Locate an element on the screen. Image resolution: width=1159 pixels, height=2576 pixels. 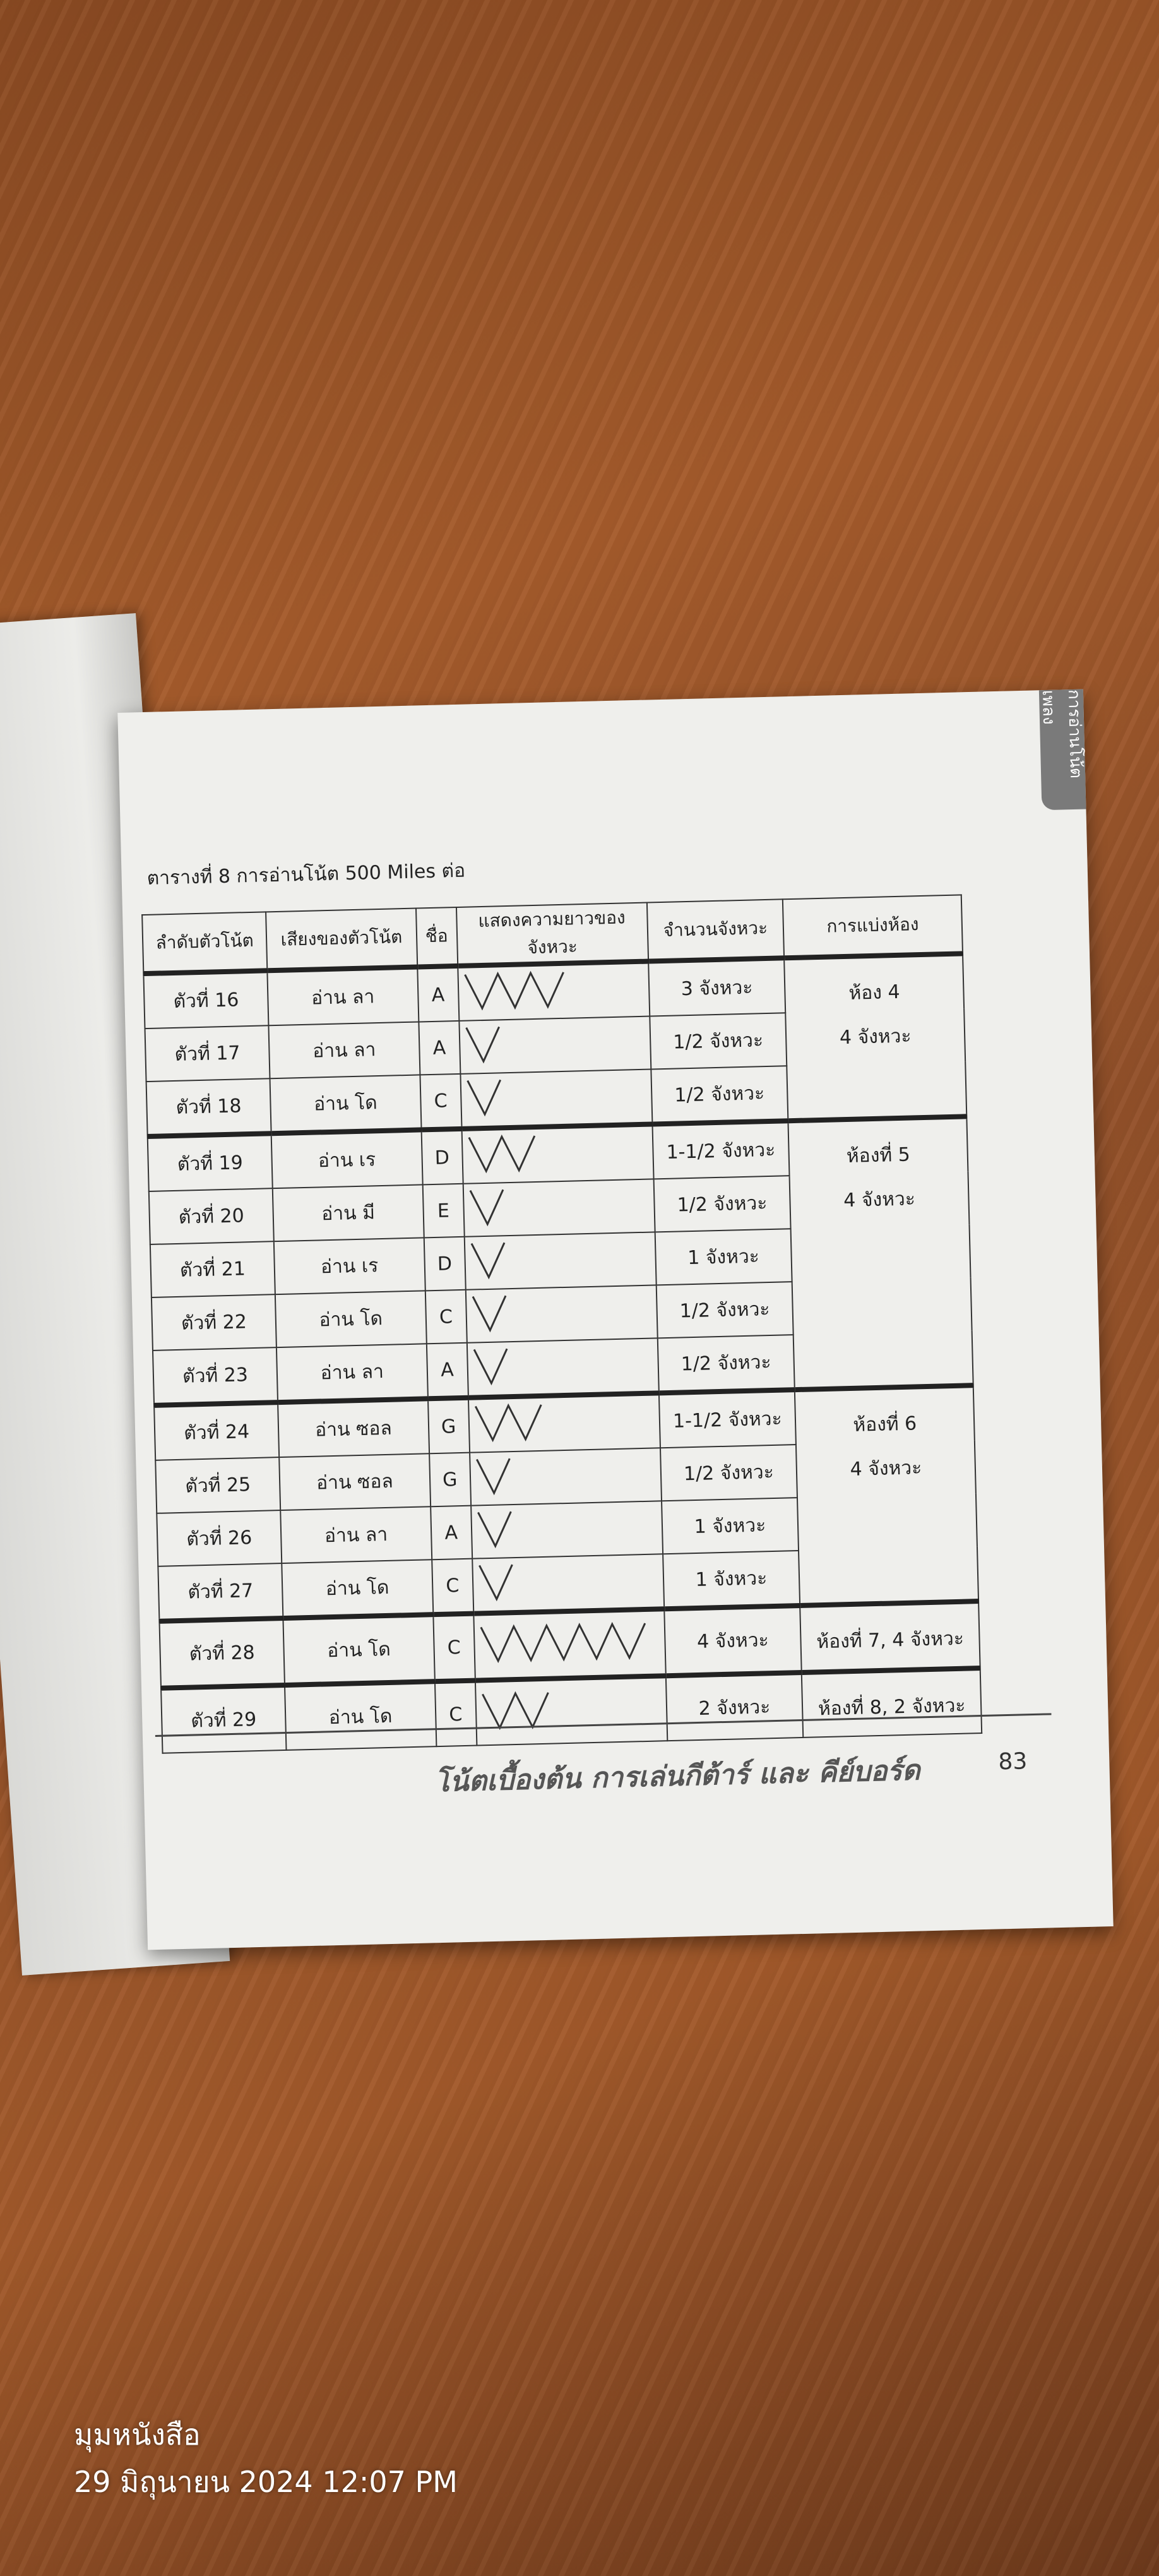
beat-count: 3 จังหวะ is located at coordinates (717, 987).